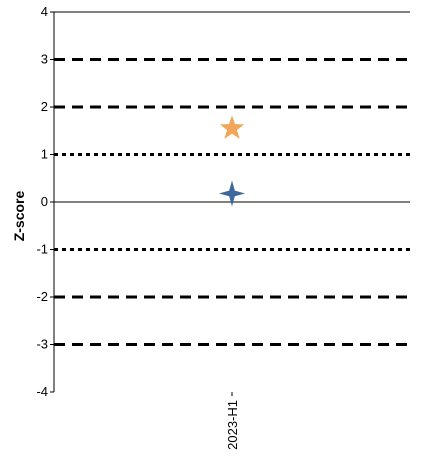 The height and width of the screenshot is (472, 426). I want to click on y-tick-label: -4, so click(42, 391).